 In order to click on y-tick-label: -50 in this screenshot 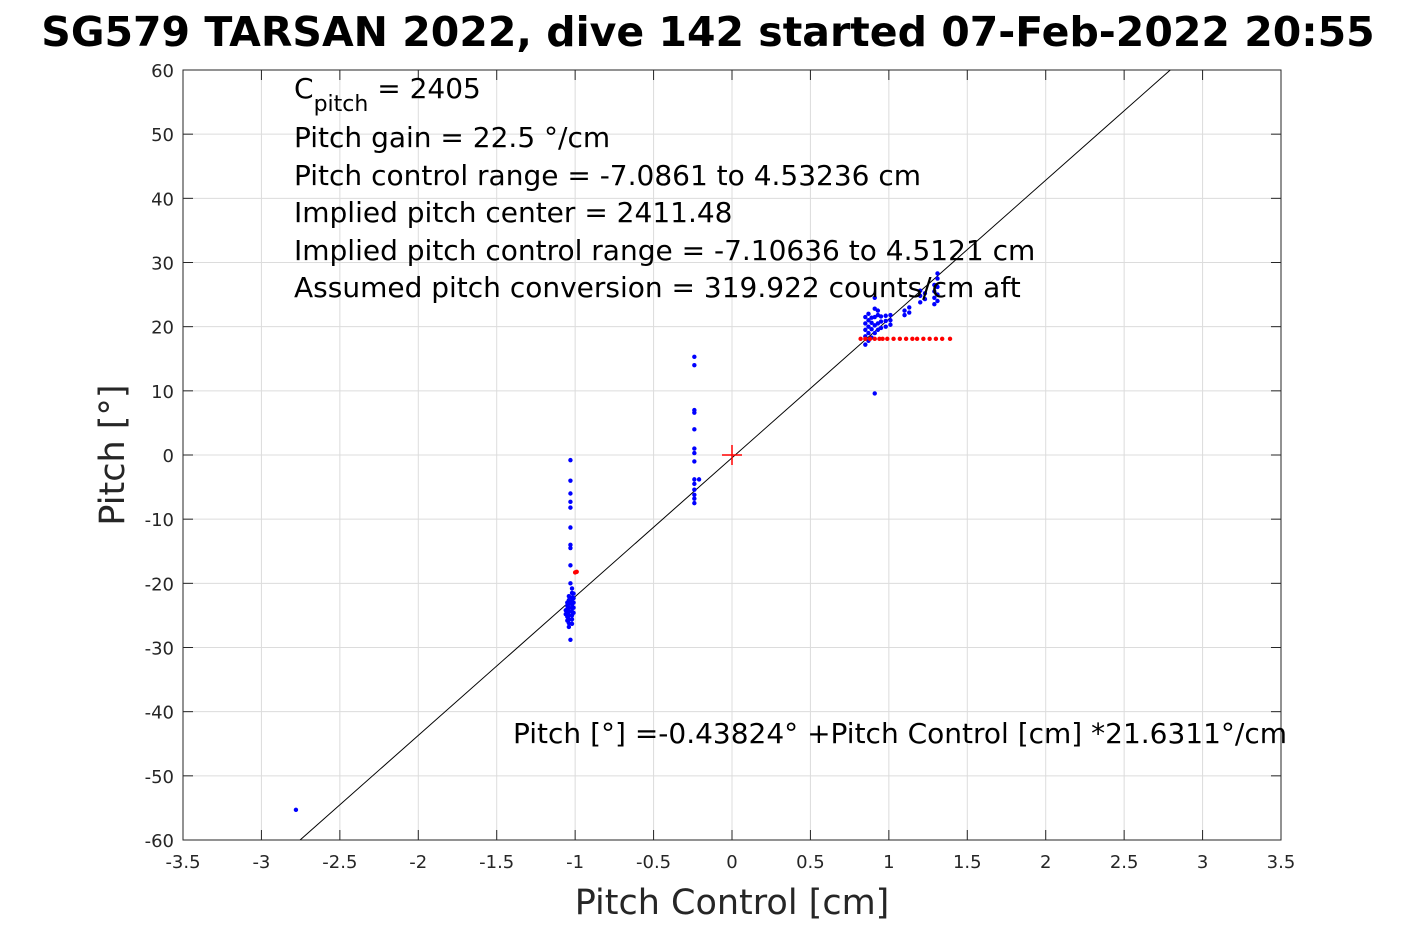, I will do `click(159, 777)`.